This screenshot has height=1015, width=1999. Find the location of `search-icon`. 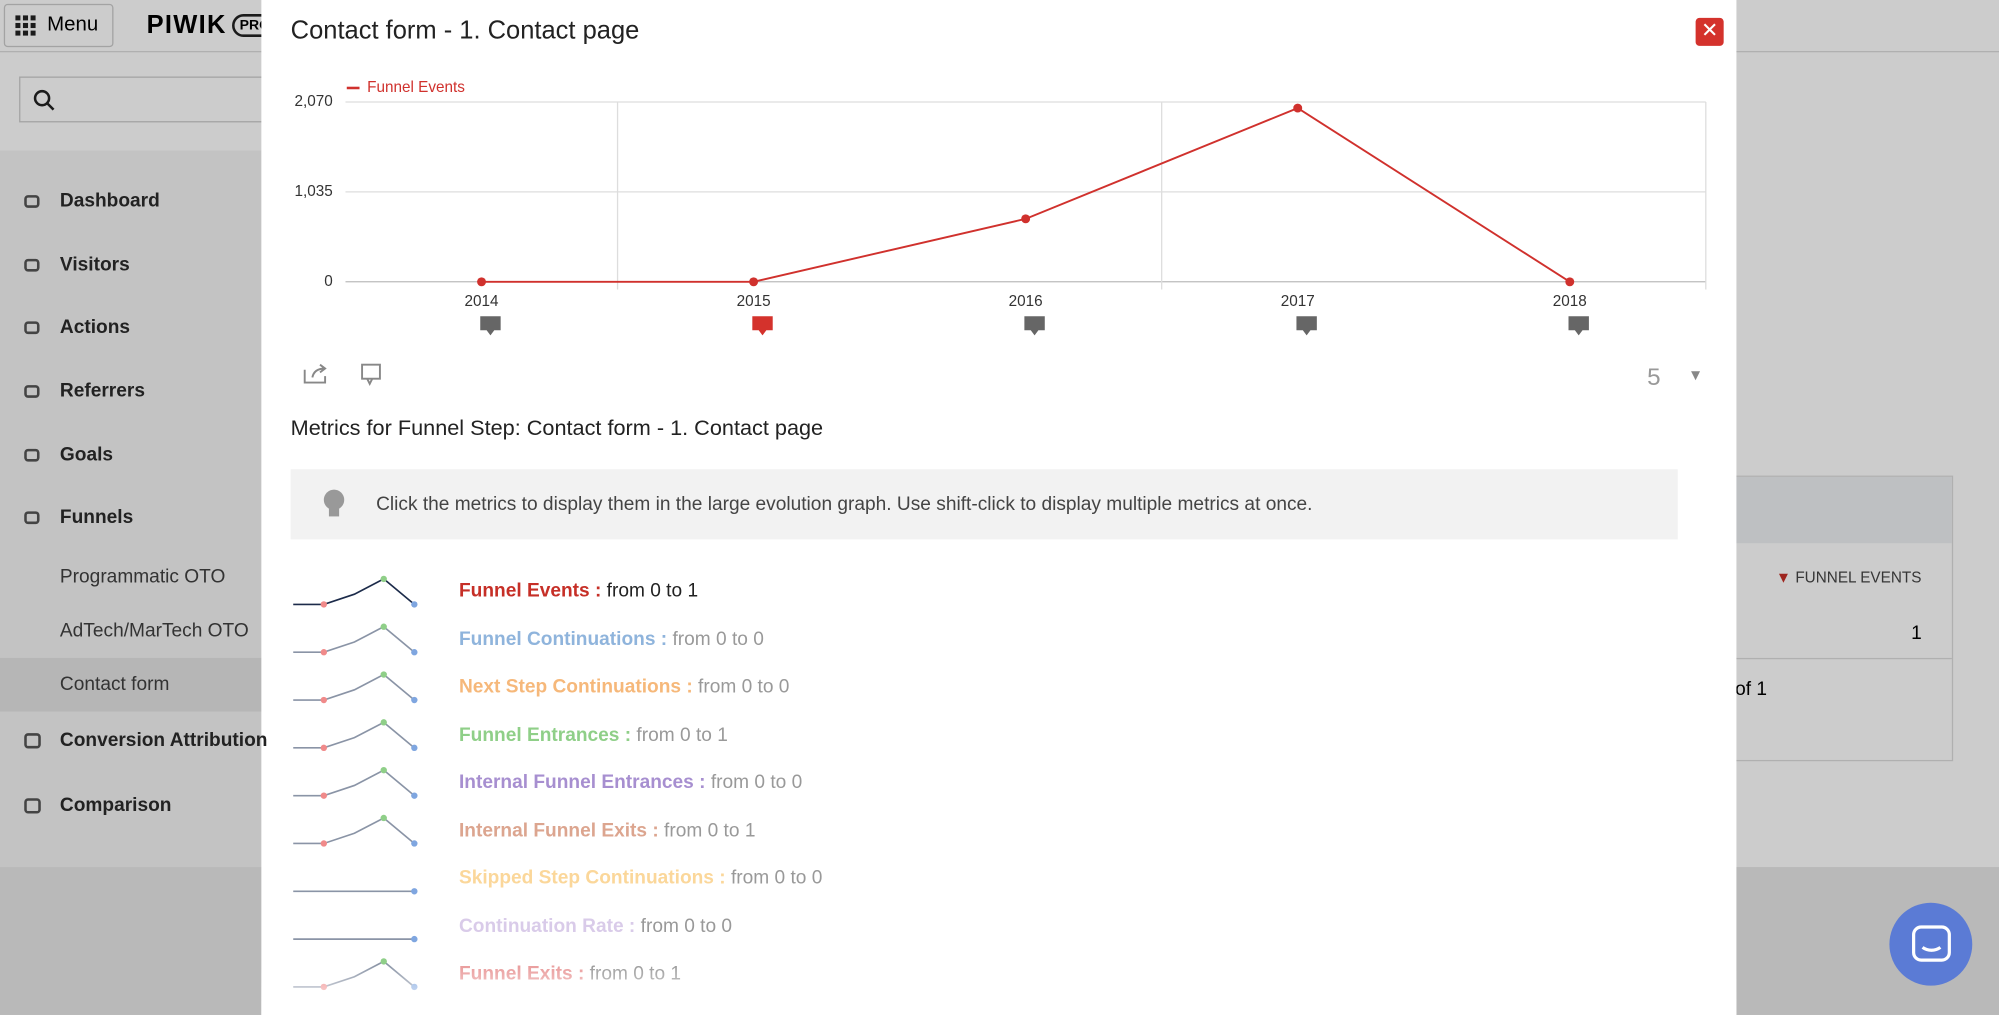

search-icon is located at coordinates (44, 100).